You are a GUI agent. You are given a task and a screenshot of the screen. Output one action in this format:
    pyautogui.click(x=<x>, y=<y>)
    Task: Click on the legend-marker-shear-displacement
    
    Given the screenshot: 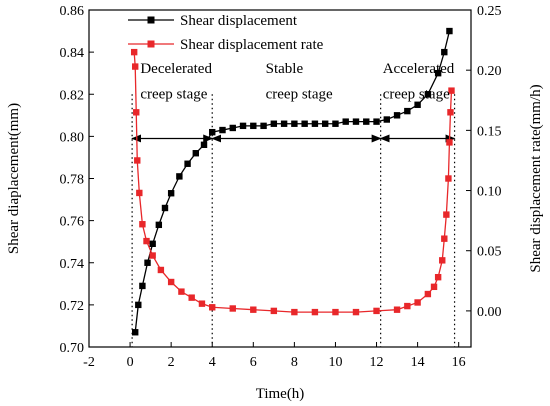 What is the action you would take?
    pyautogui.click(x=151, y=20)
    